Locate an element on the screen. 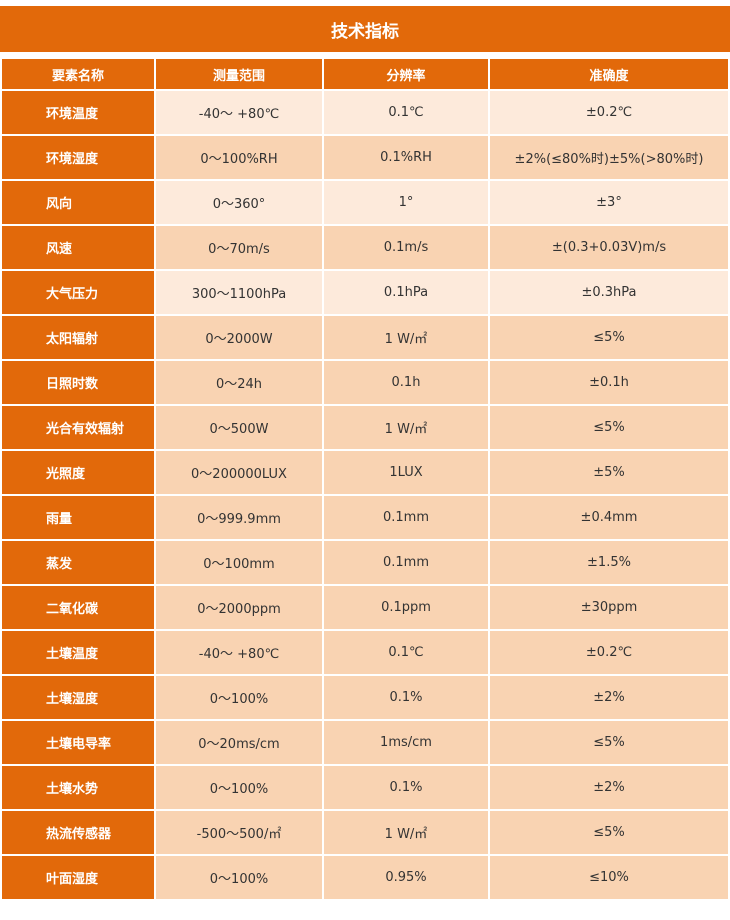 Image resolution: width=730 pixels, height=920 pixels. cell-accuracy: ±3° is located at coordinates (609, 202).